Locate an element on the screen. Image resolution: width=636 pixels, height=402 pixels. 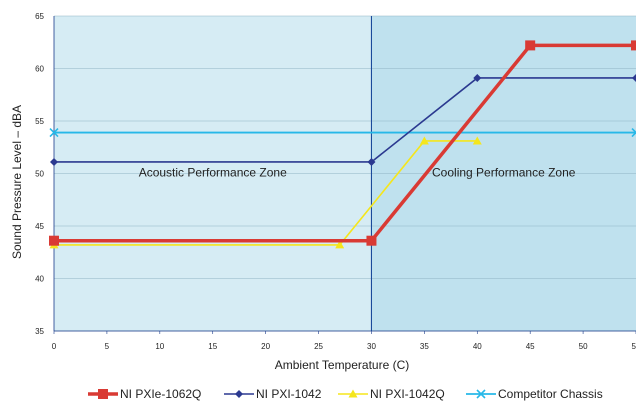
legend-label-0: NI PXIe-1062Q is located at coordinates (160, 394).